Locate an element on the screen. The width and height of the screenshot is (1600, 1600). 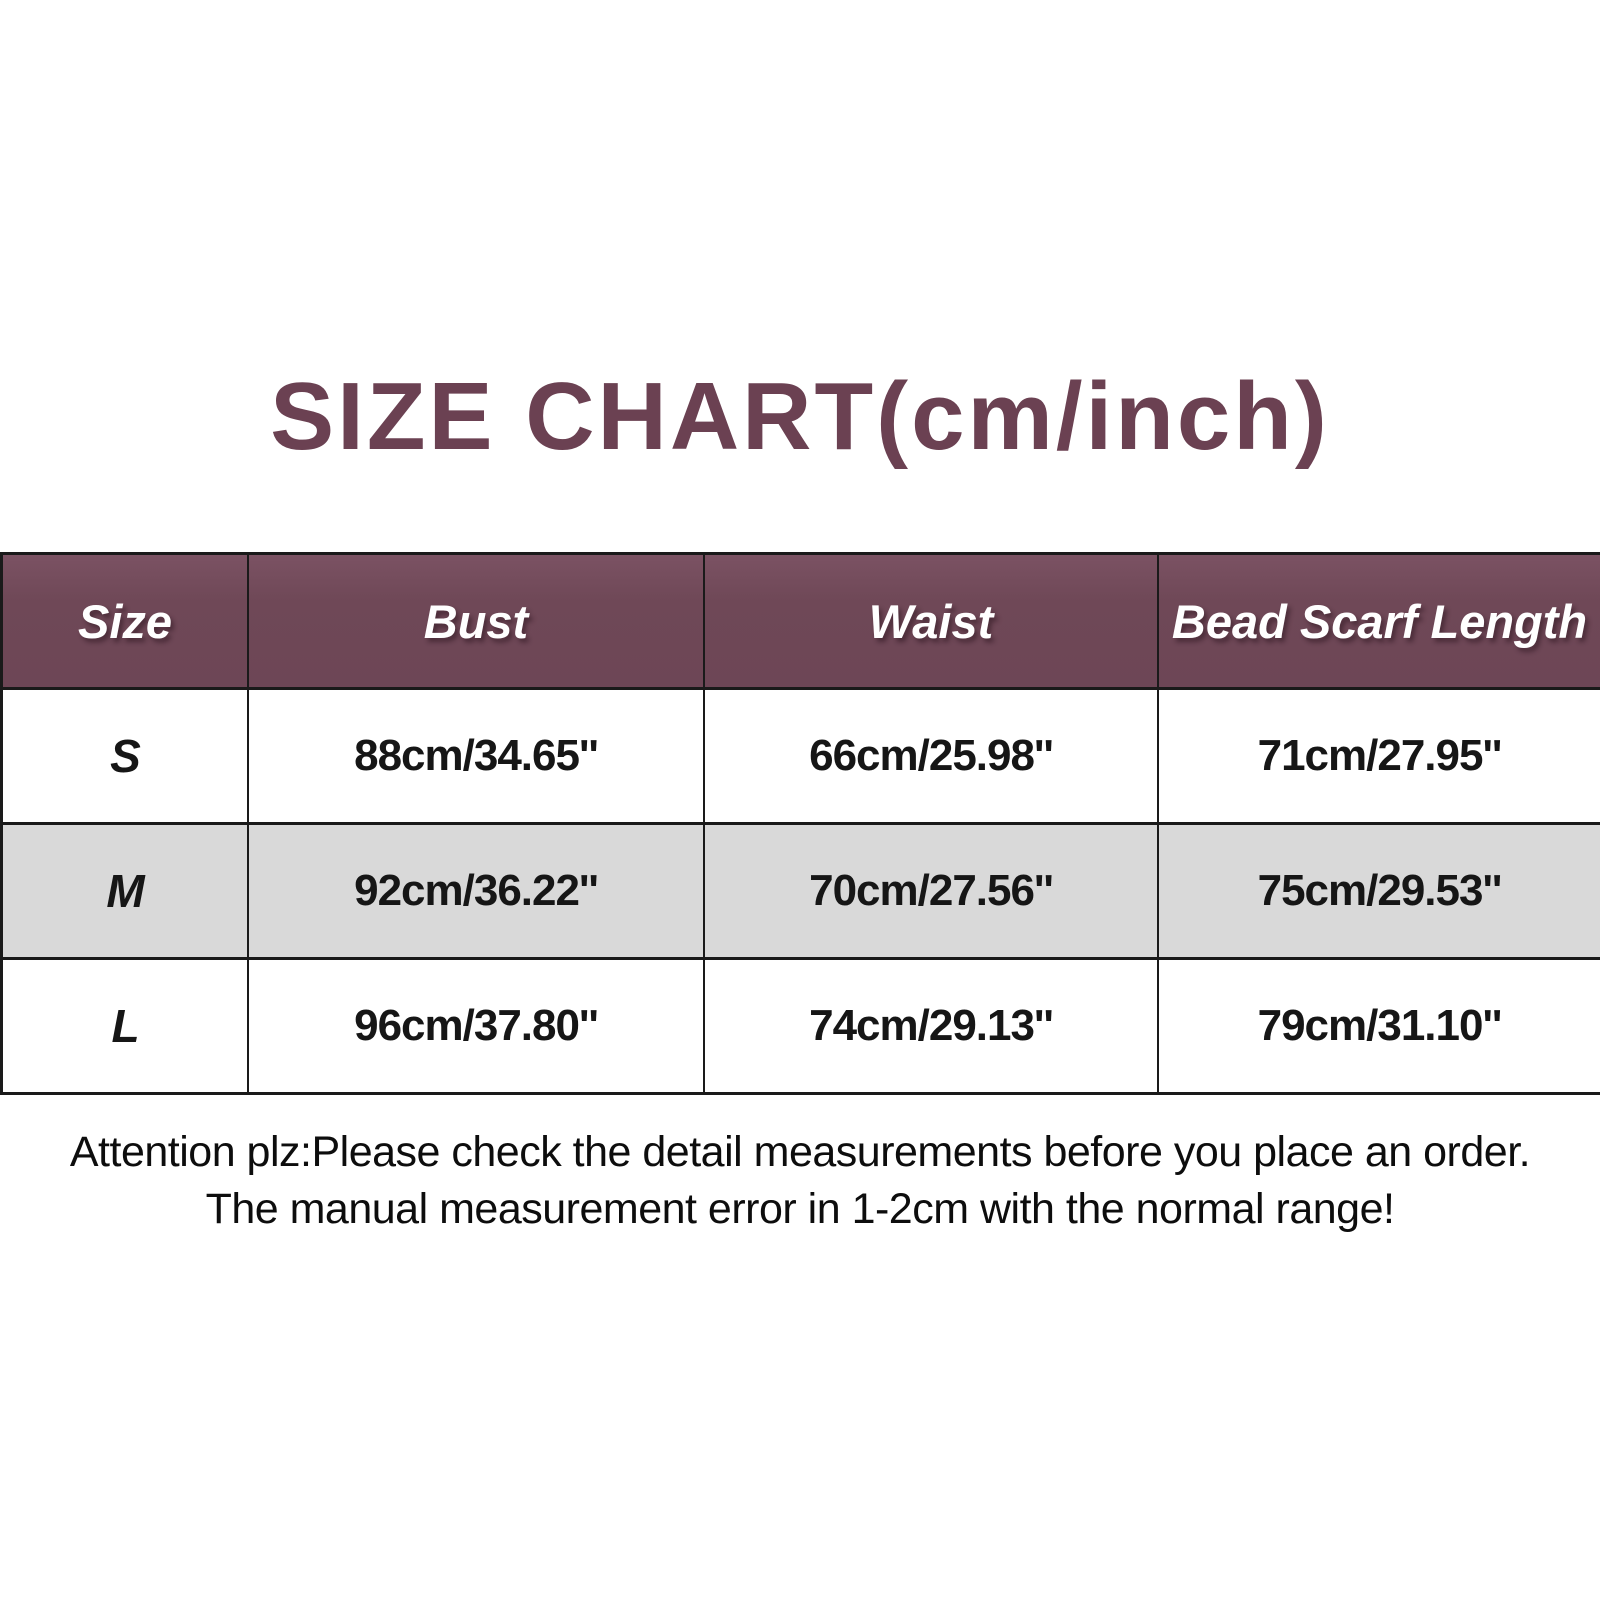
column-header-waist: Waist is located at coordinates (931, 621).